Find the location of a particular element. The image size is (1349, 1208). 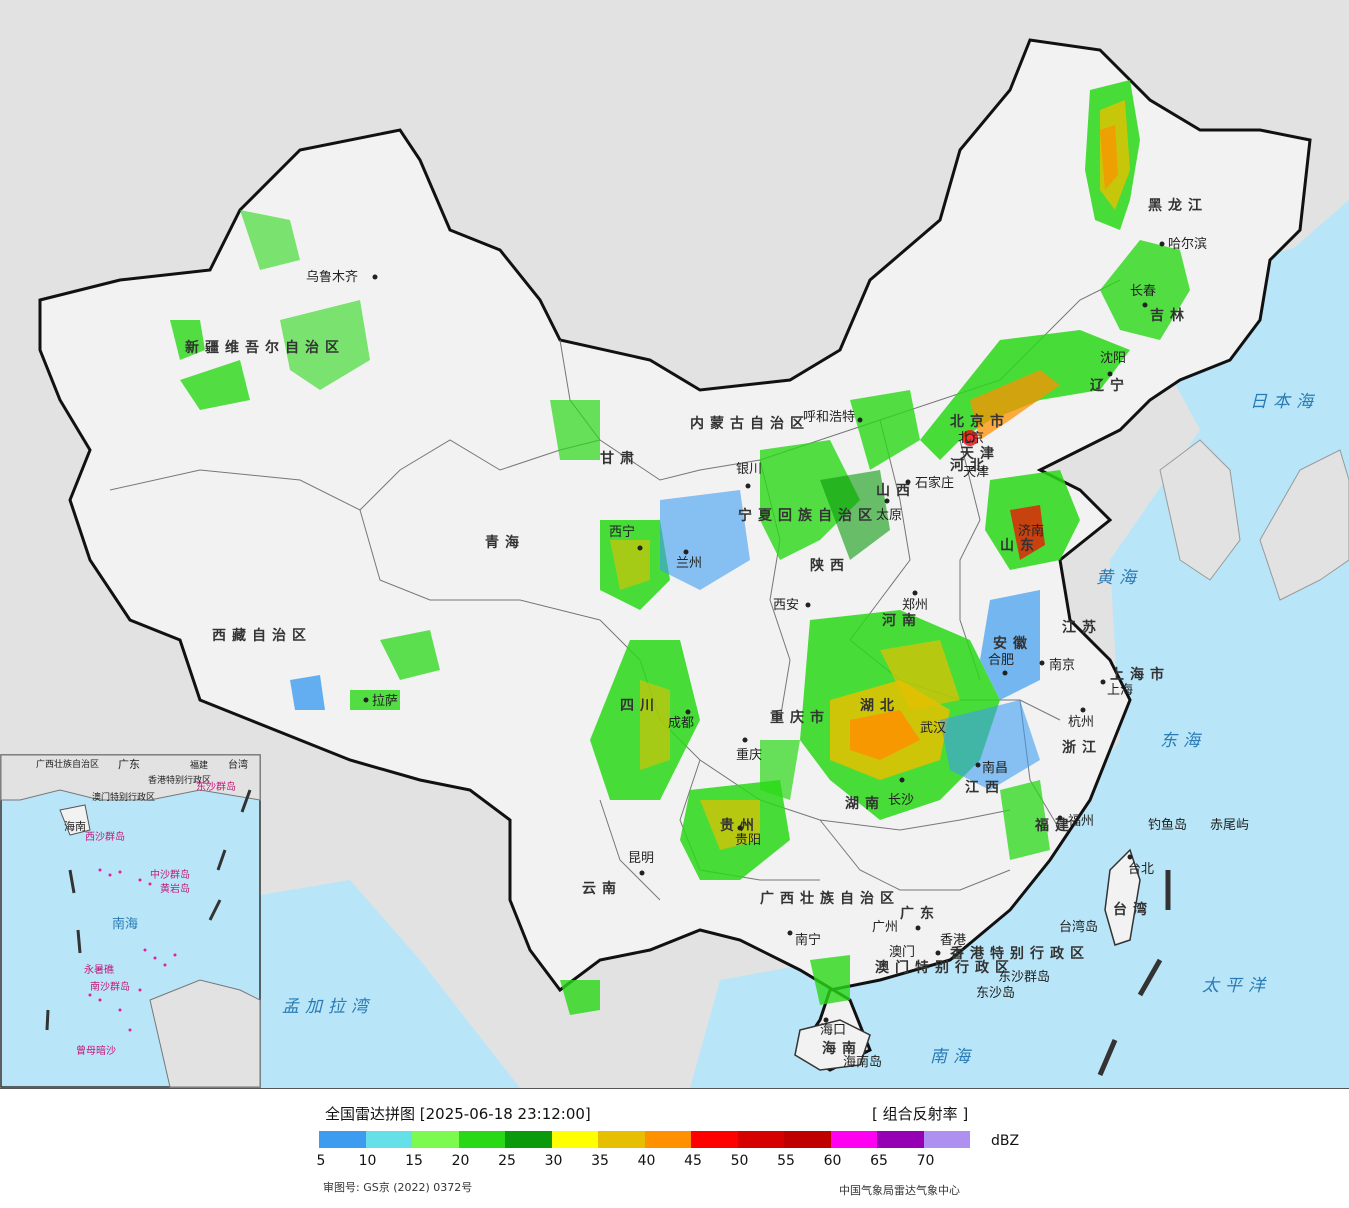

city-label: 北京 is located at coordinates (971, 438).